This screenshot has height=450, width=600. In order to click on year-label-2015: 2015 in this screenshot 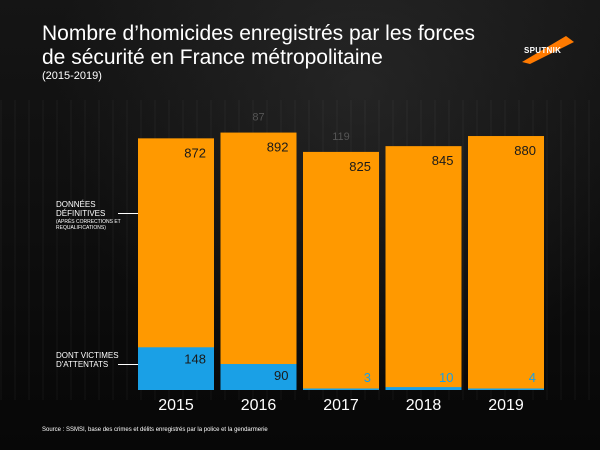, I will do `click(176, 405)`.